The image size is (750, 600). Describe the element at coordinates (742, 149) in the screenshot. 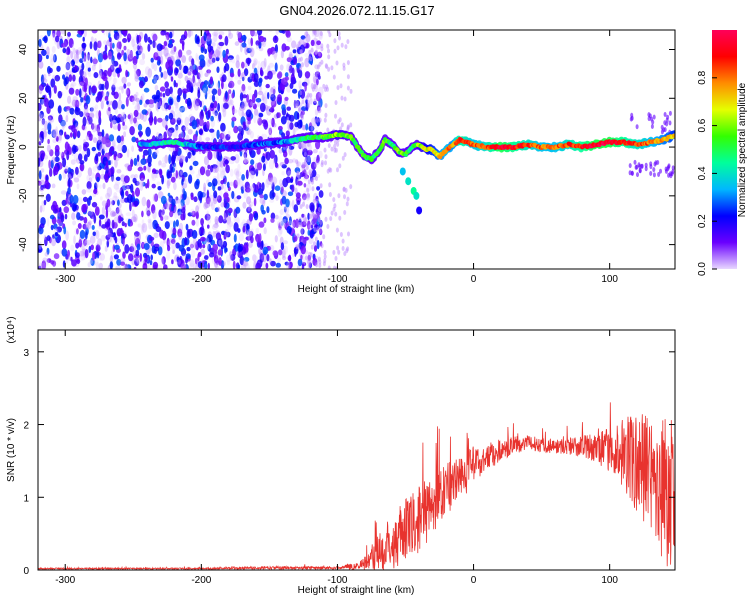

I see `colorbar-label: Normalized spectral amplitude` at that location.